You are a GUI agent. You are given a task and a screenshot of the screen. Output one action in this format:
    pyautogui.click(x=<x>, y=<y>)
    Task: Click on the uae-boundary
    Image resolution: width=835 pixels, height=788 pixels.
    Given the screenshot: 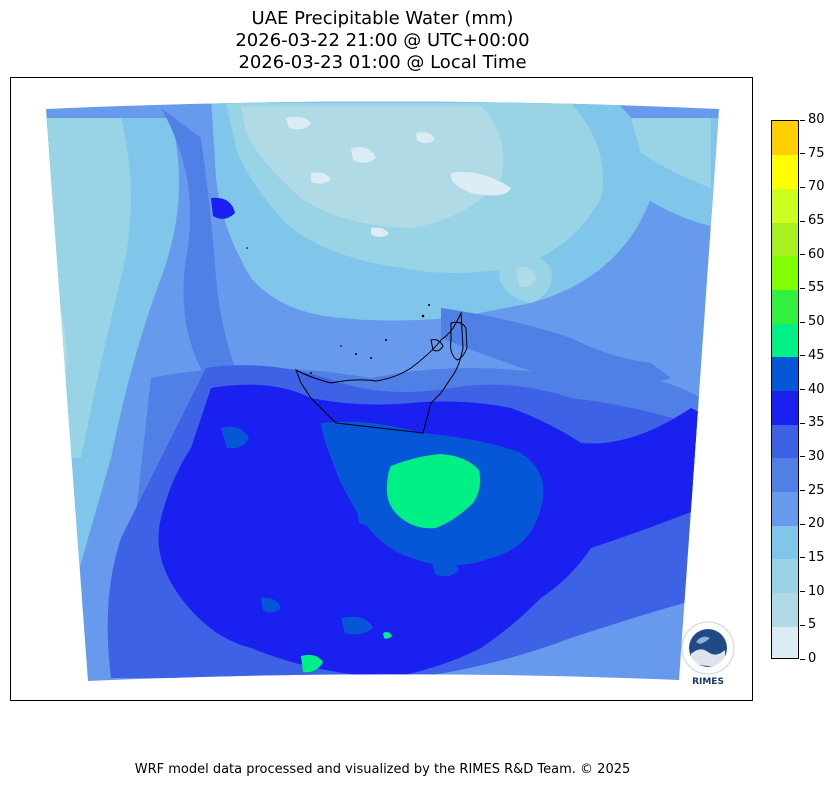 What is the action you would take?
    pyautogui.click(x=381, y=372)
    